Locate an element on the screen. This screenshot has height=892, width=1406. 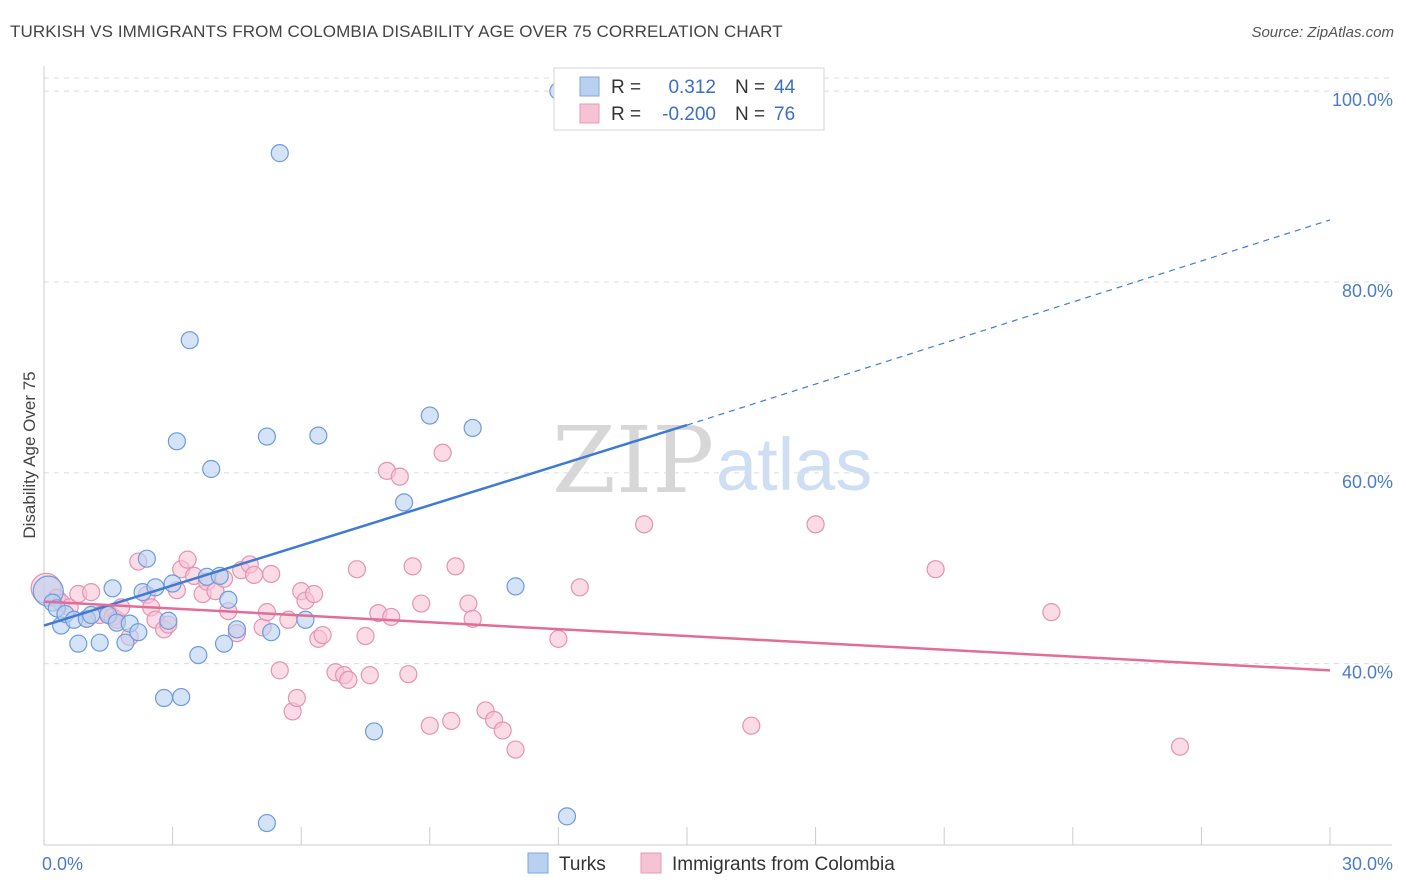
stats-legend: R = 0.312 N = 44 R = -0.200 N = 76 is located at coordinates (689, 99).